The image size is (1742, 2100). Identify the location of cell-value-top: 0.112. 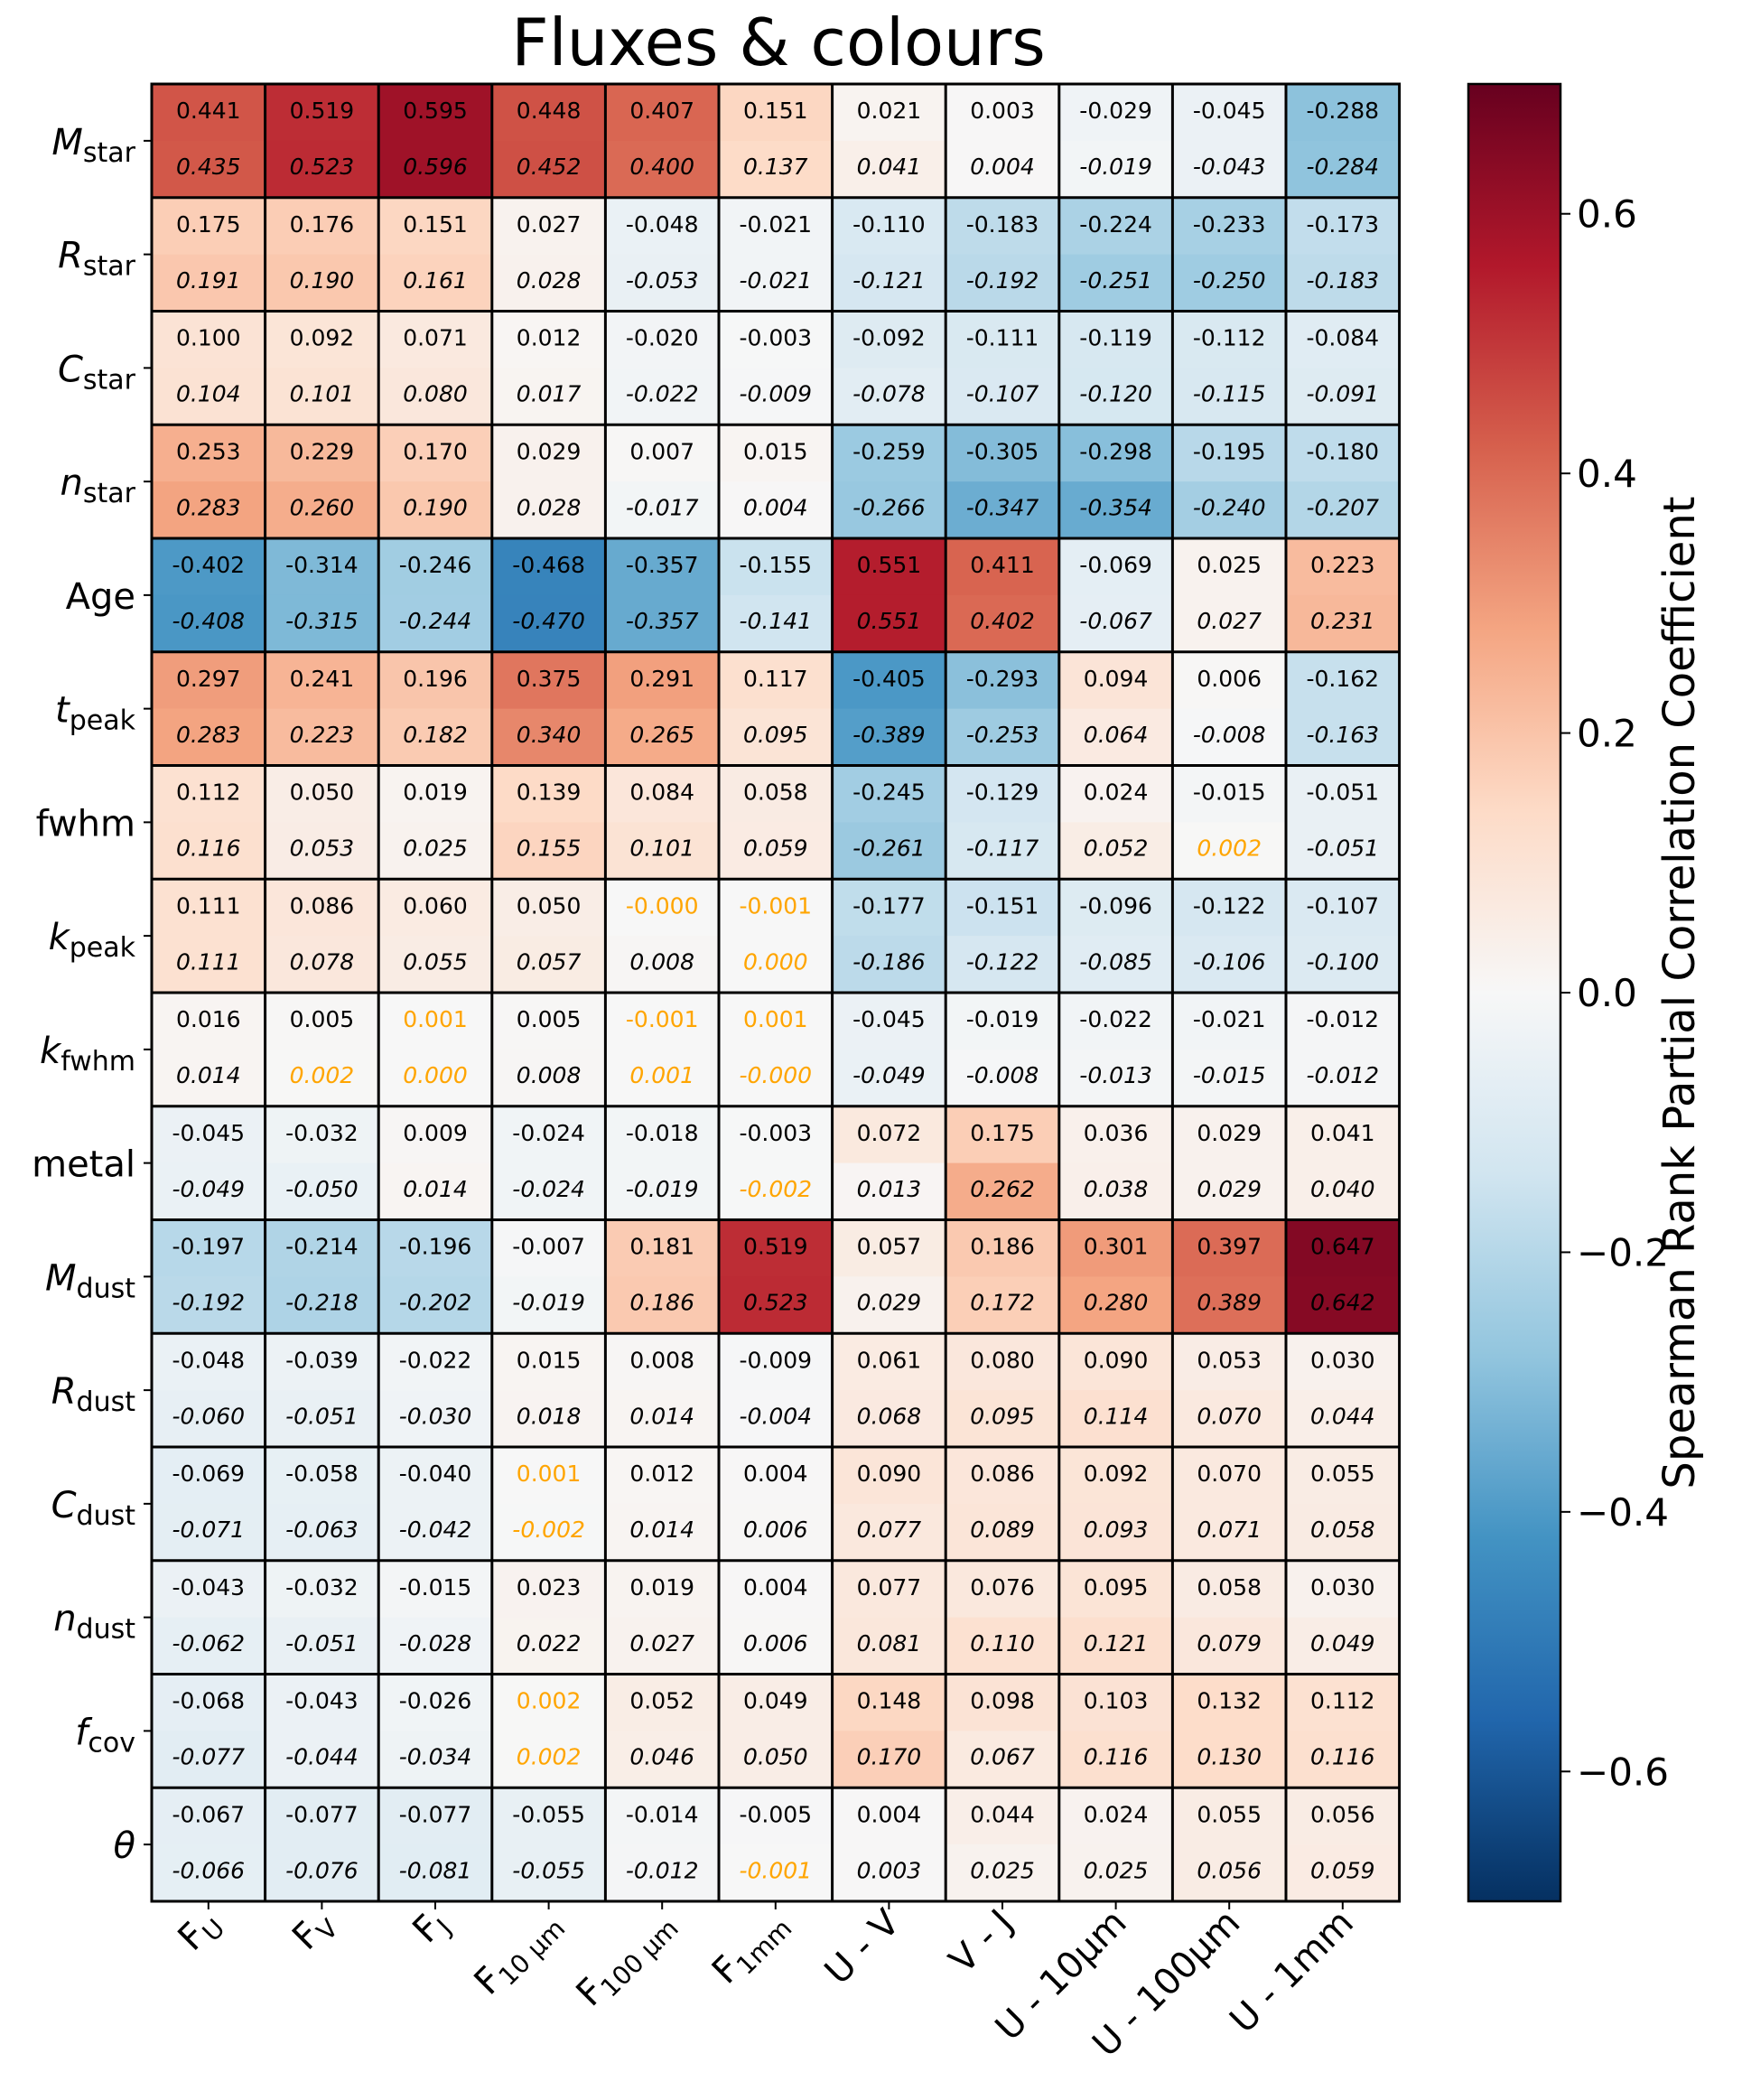
(209, 792).